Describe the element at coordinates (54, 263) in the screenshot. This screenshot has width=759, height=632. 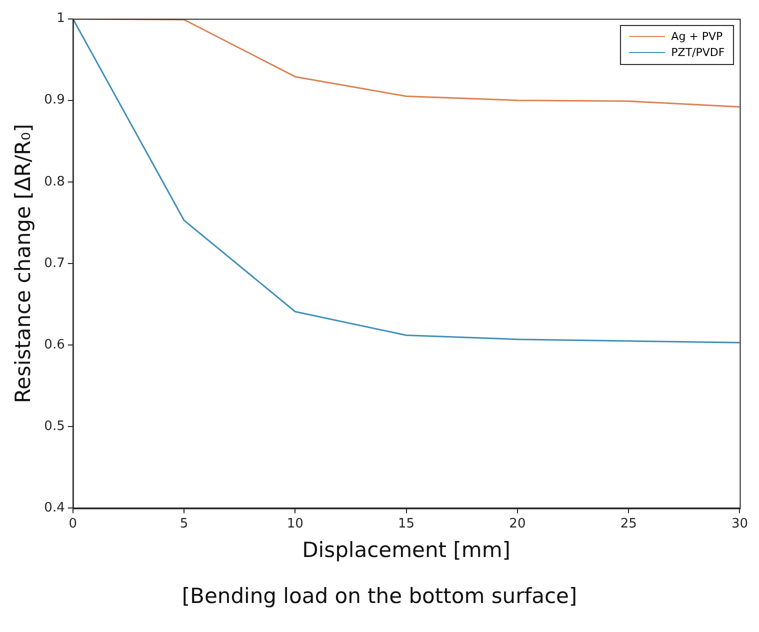
I see `y-tick-label: 0.7` at that location.